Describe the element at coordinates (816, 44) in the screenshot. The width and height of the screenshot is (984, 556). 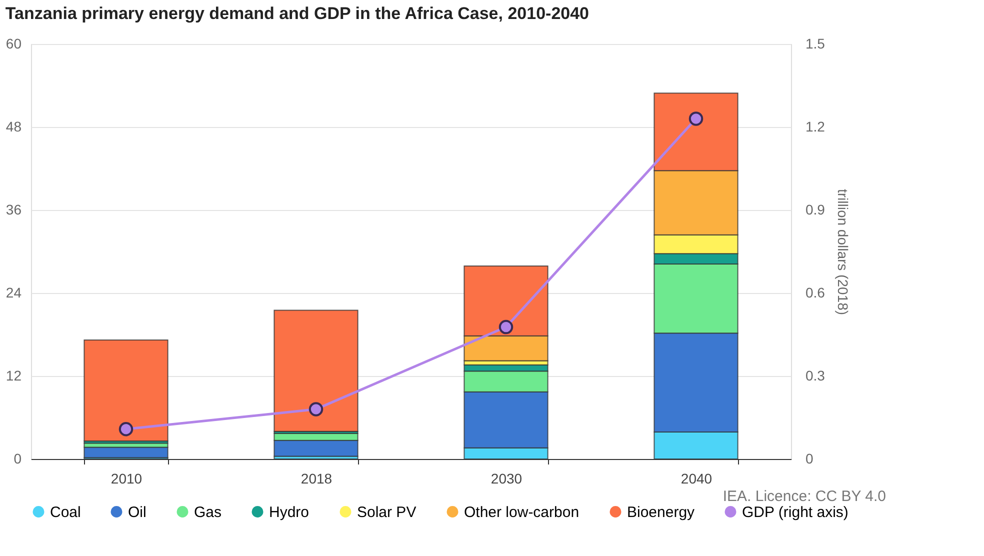
I see `y2-tick-label: 1.5` at that location.